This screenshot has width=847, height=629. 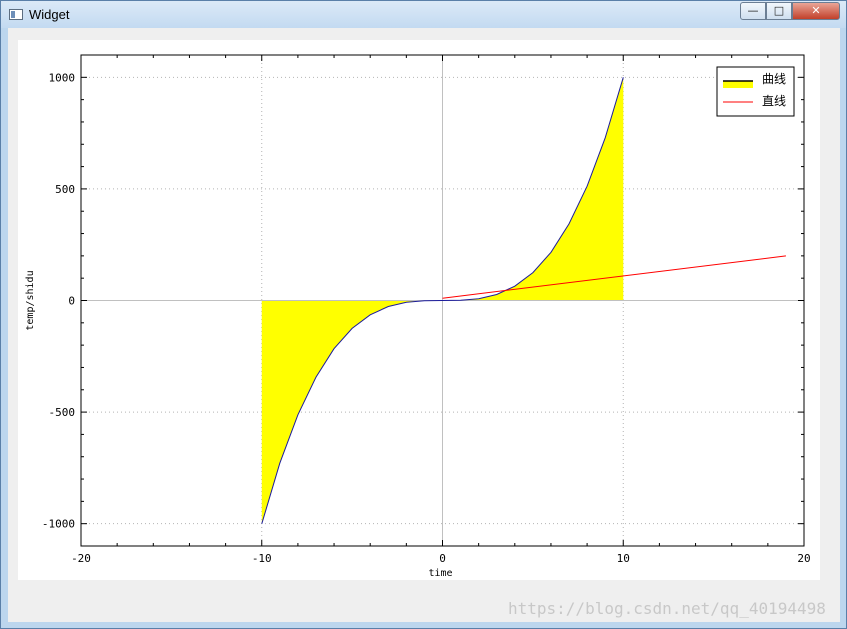 I want to click on legend-label-curve: 曲线, so click(x=774, y=79).